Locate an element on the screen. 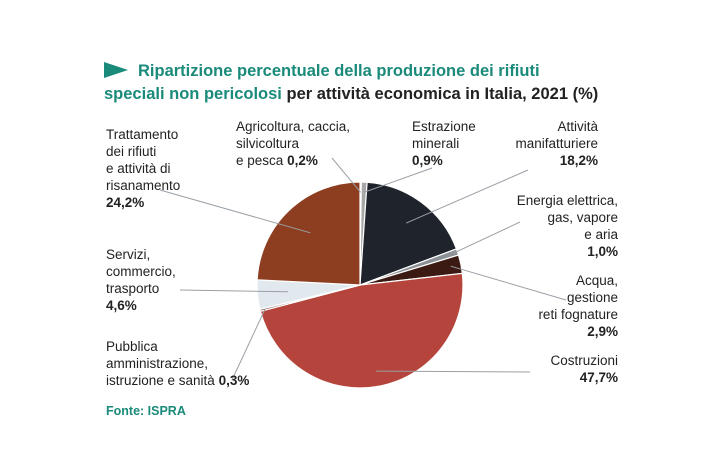 The image size is (702, 468). label-servizi-text: Servizi, commercio, trasporto is located at coordinates (141, 271).